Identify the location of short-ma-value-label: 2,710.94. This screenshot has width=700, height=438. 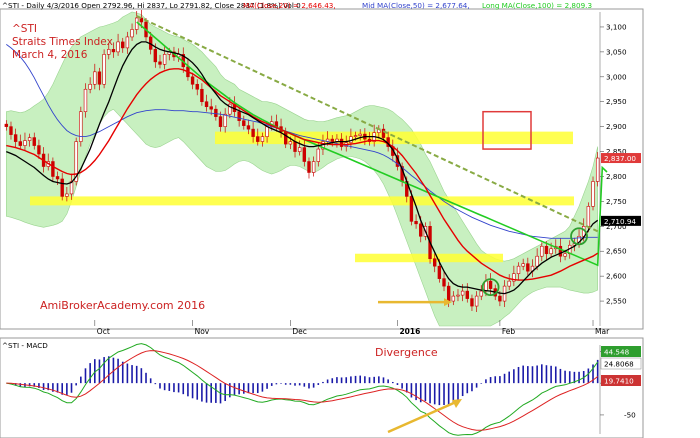
(620, 221).